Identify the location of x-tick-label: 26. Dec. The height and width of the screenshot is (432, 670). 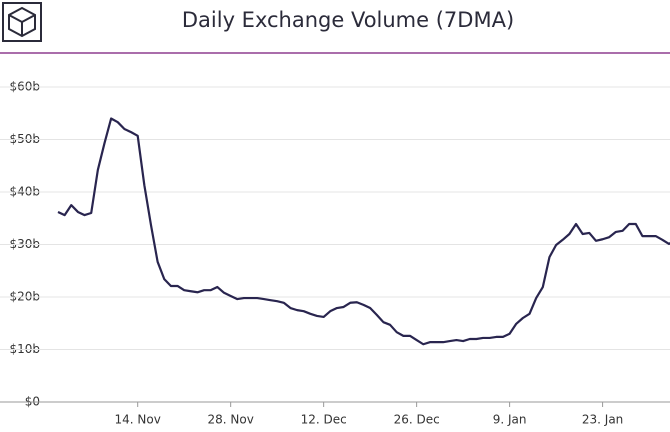
(417, 420).